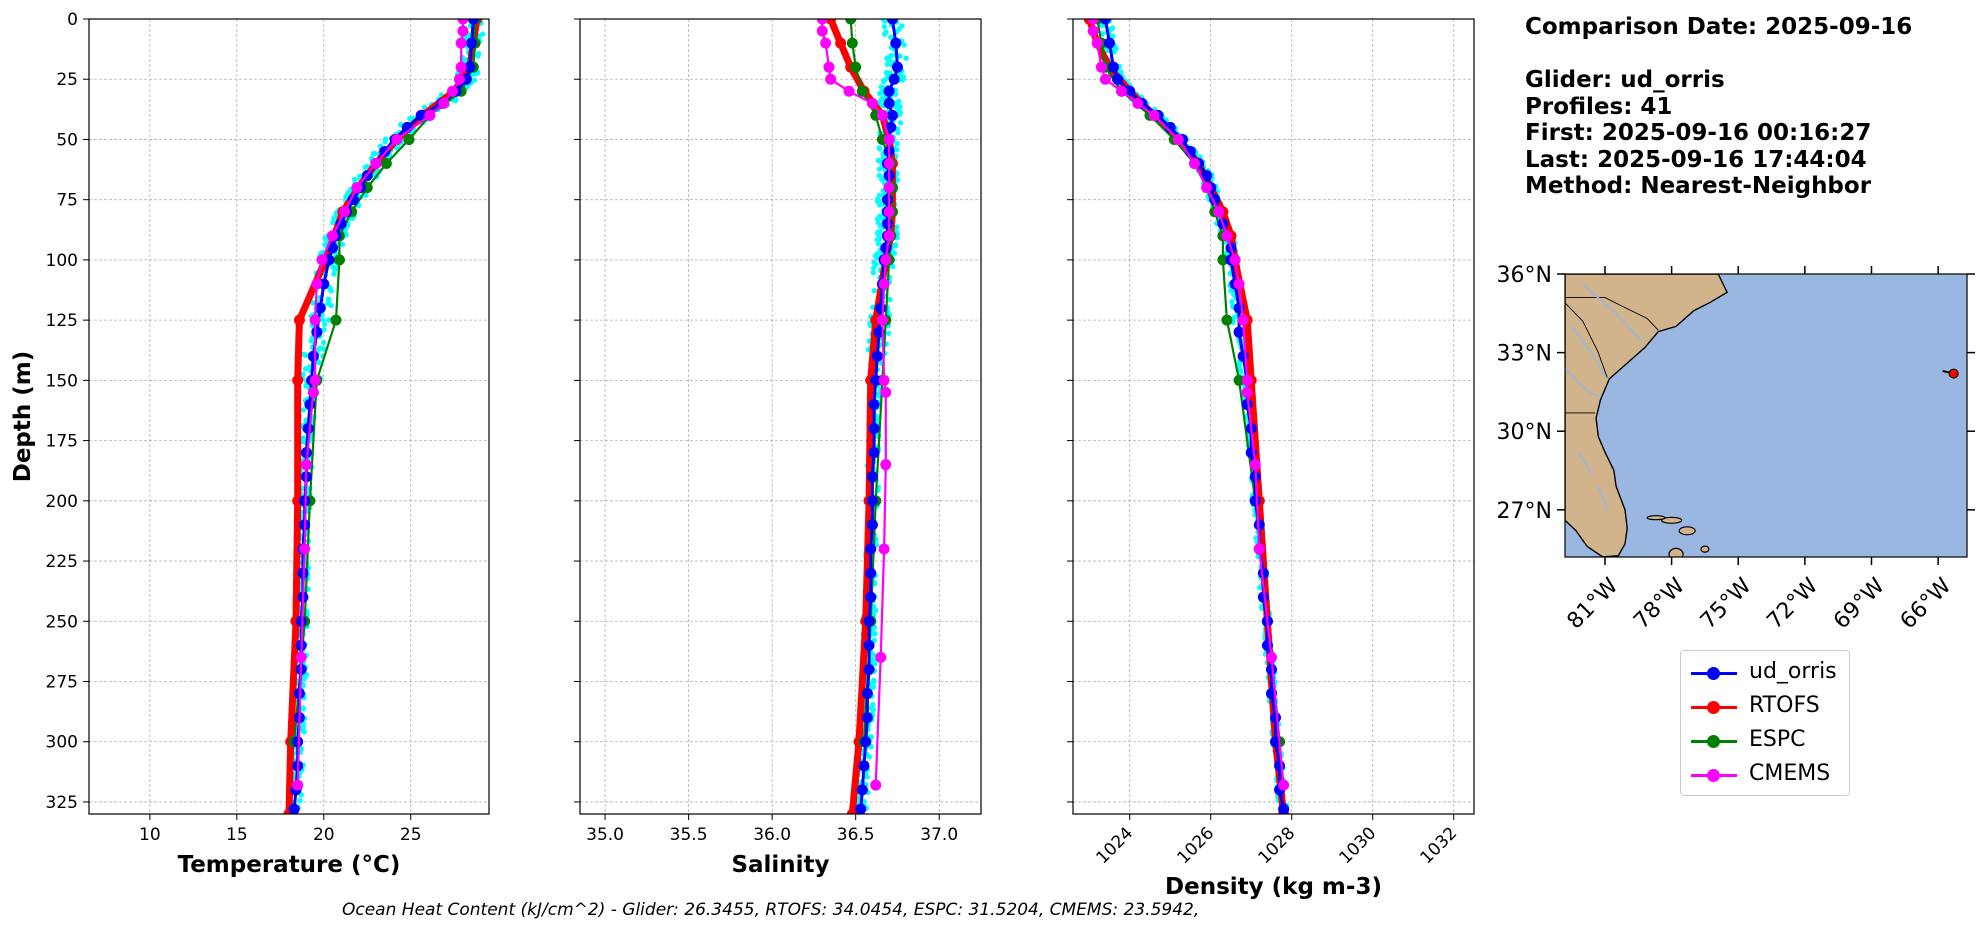 The image size is (1978, 934). I want to click on legend-item-espc: ESPC, so click(1771, 741).